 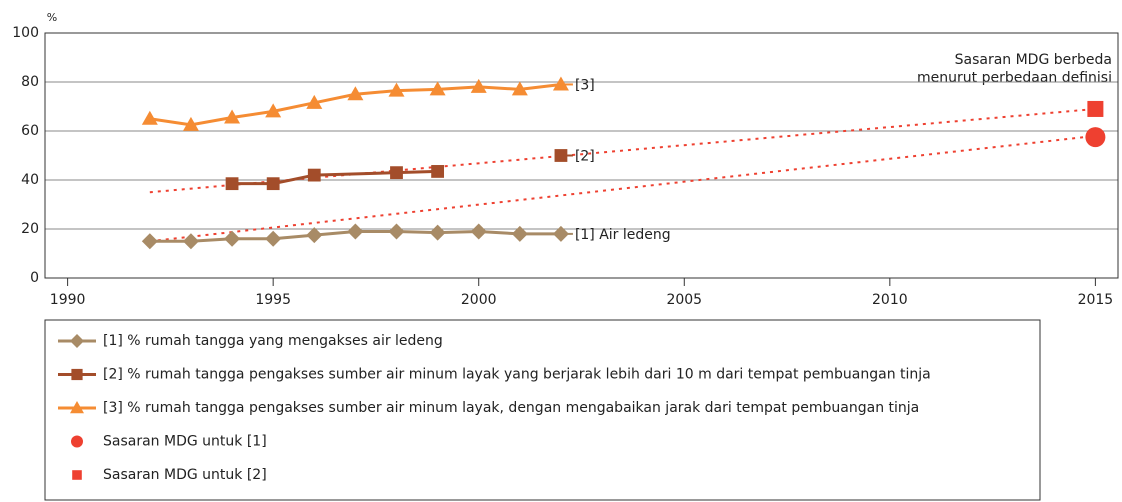 What do you see at coordinates (479, 300) in the screenshot?
I see `x-tick-label: 2000` at bounding box center [479, 300].